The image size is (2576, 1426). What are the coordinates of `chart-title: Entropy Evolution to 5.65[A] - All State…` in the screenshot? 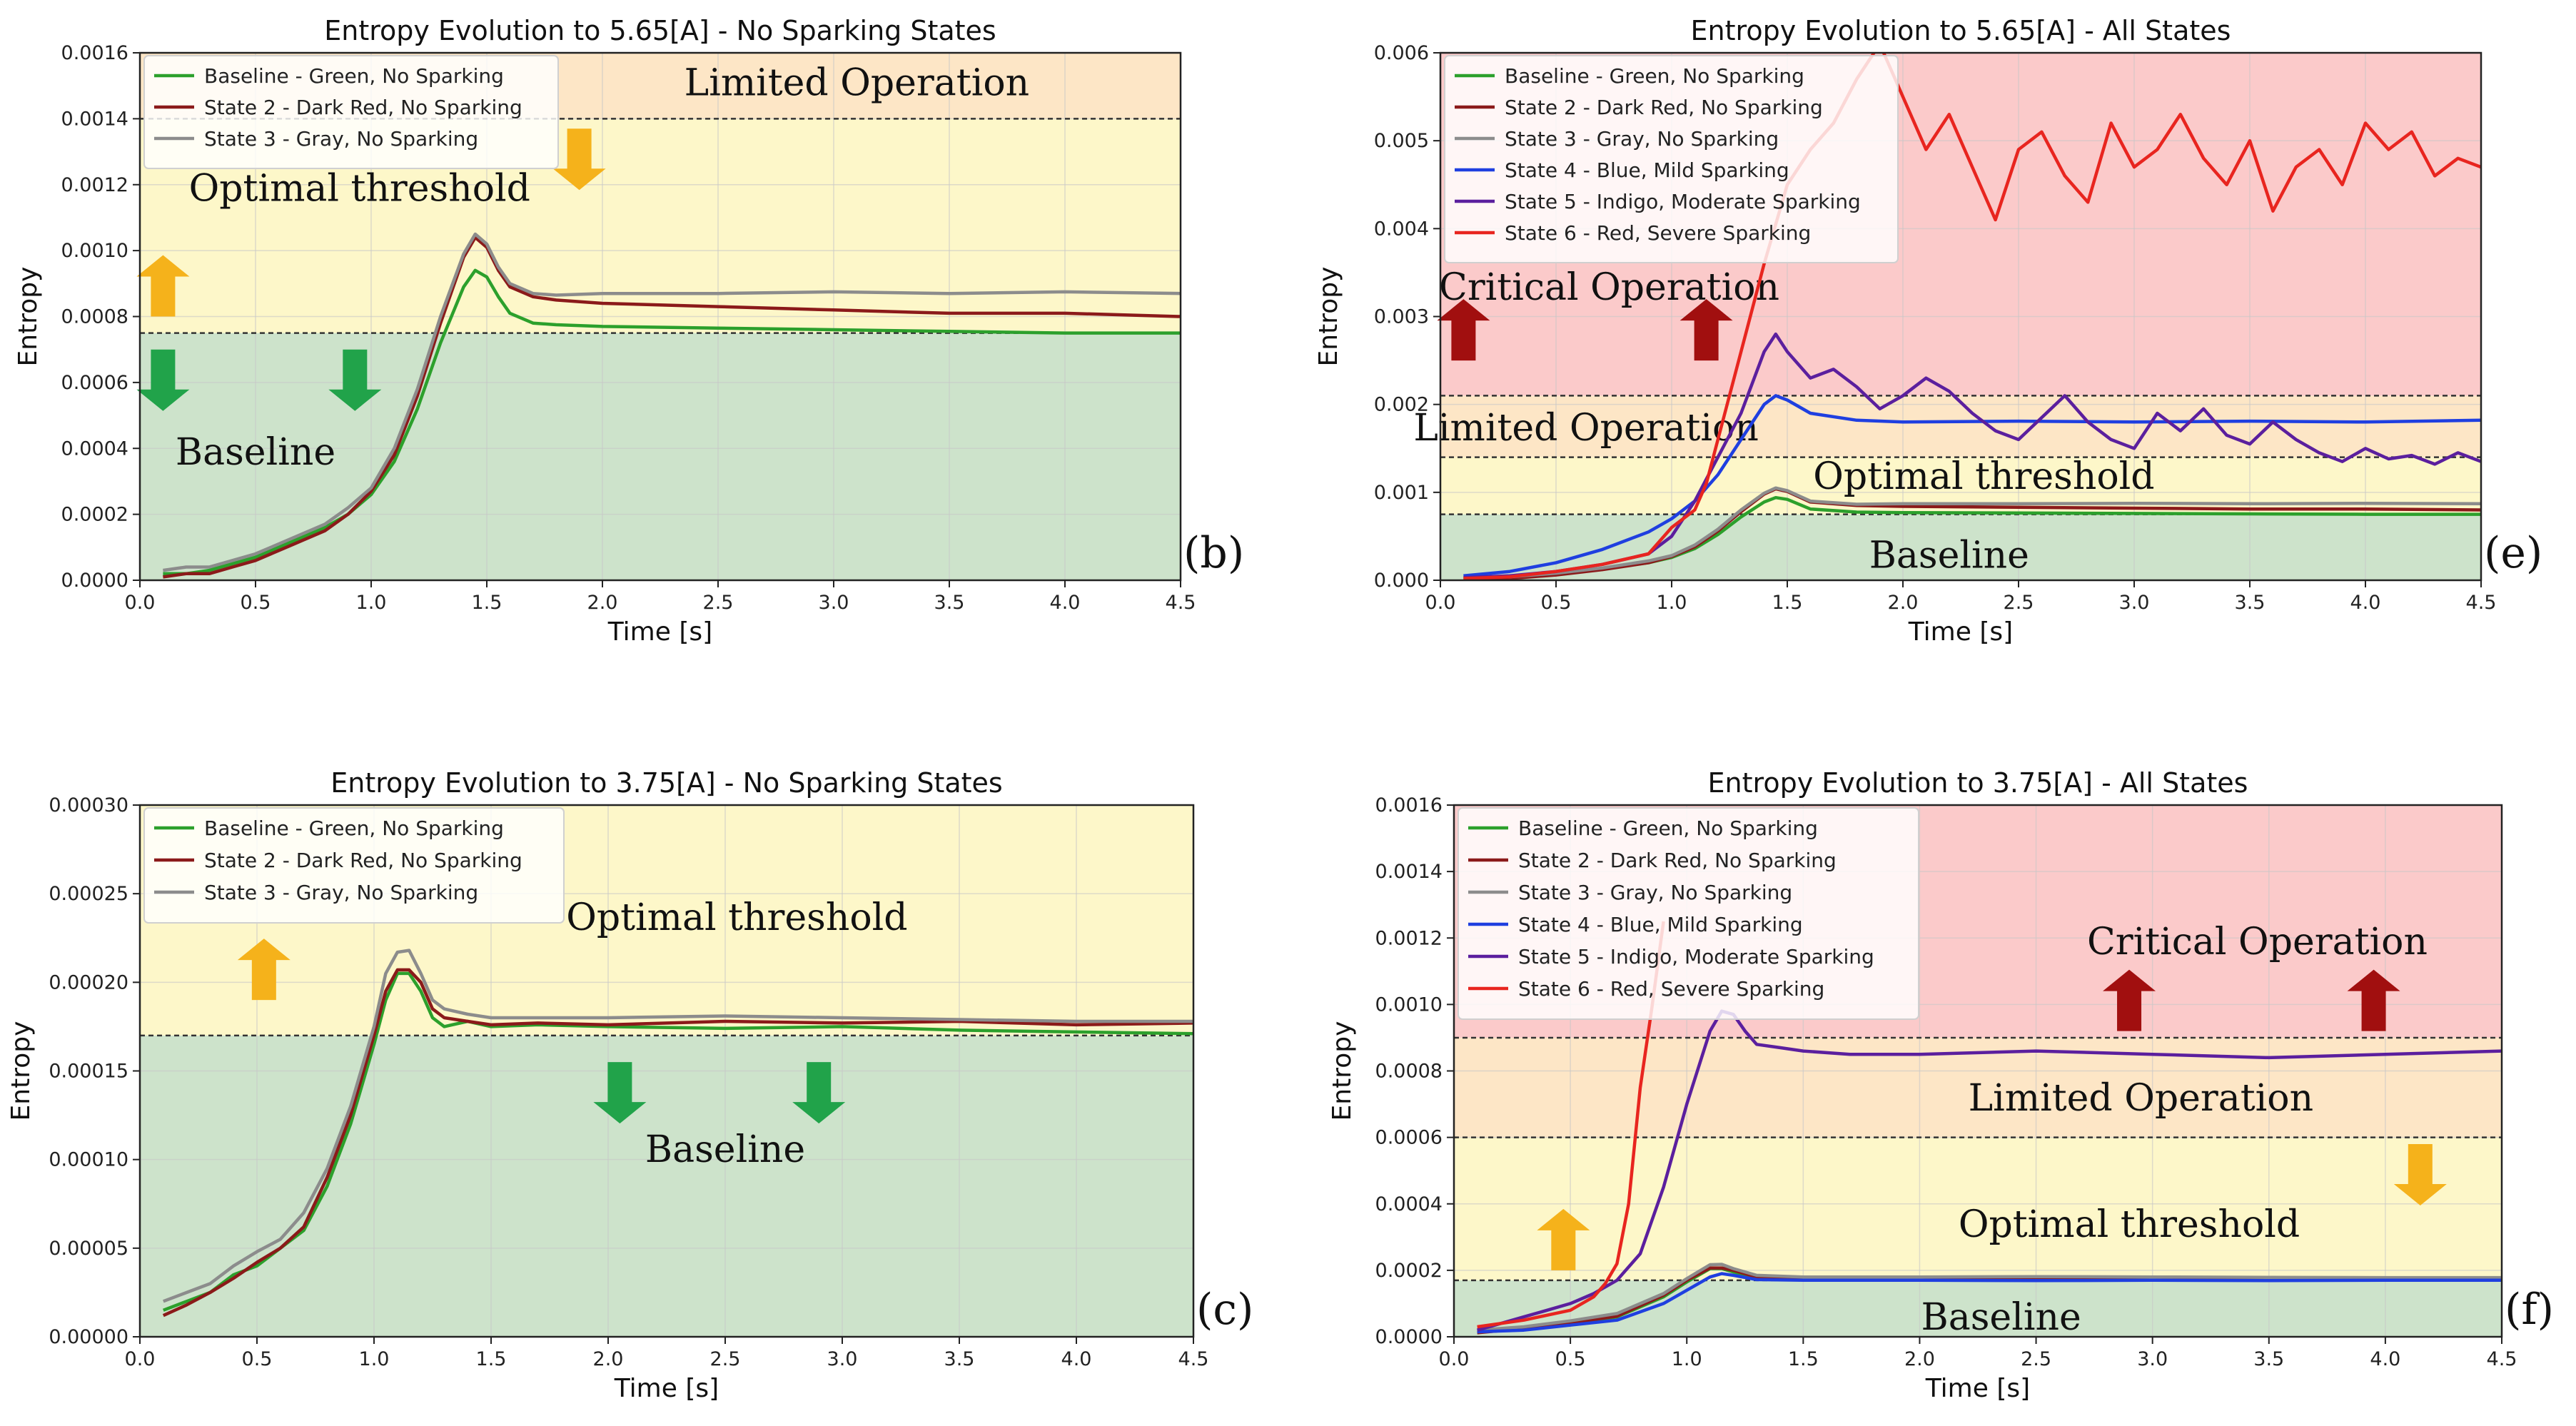 It's located at (1961, 30).